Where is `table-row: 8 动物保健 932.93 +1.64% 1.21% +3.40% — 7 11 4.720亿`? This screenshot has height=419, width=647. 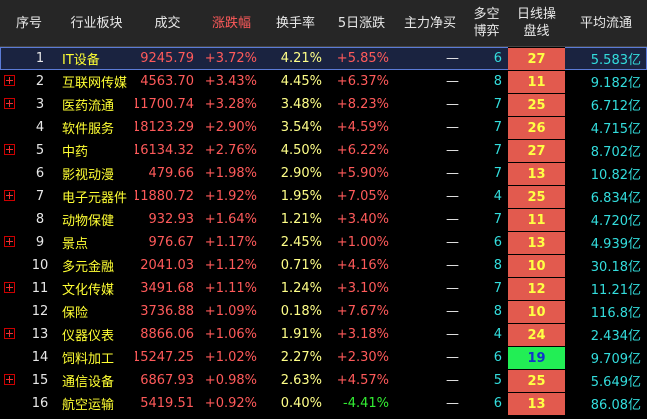
table-row: 8 动物保健 932.93 +1.64% 1.21% +3.40% — 7 11 4.720亿 is located at coordinates (323, 219).